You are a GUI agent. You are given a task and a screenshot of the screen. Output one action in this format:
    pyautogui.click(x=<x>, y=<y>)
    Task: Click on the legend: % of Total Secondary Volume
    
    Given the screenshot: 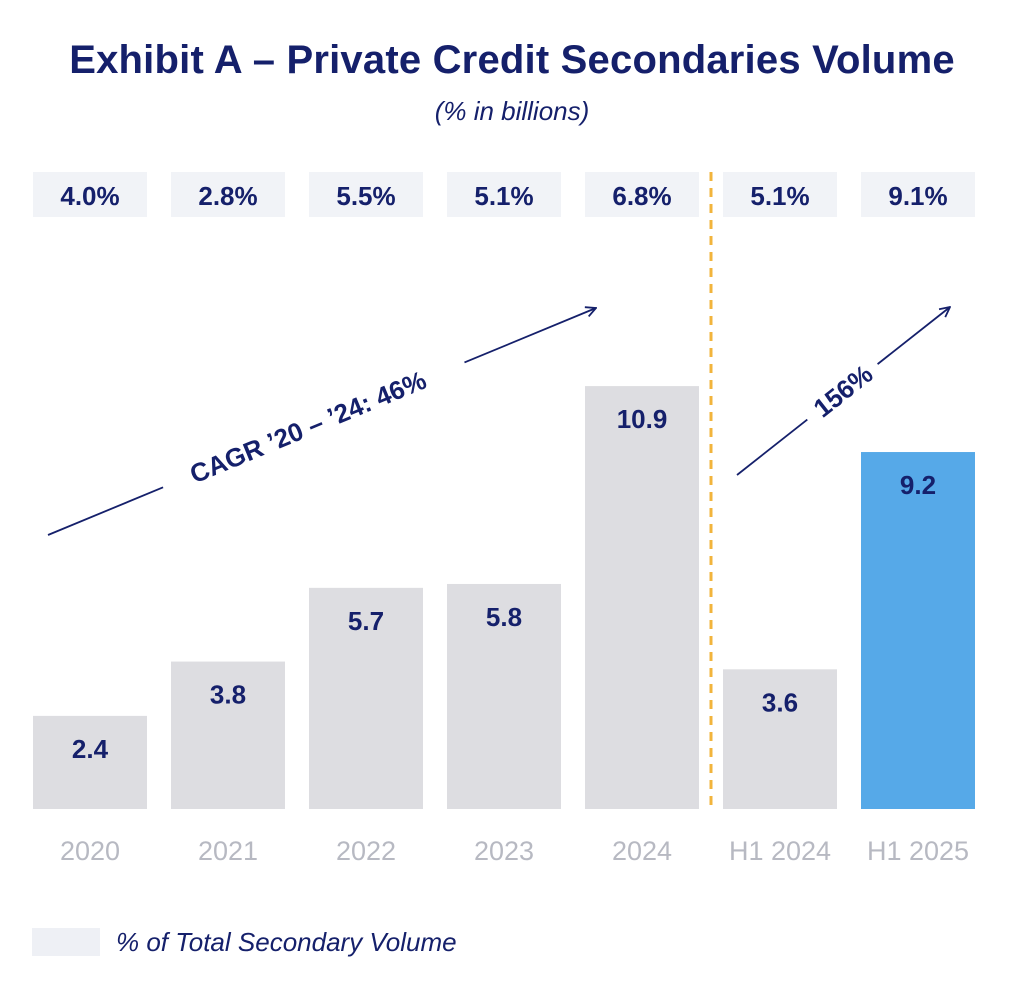 What is the action you would take?
    pyautogui.click(x=244, y=942)
    